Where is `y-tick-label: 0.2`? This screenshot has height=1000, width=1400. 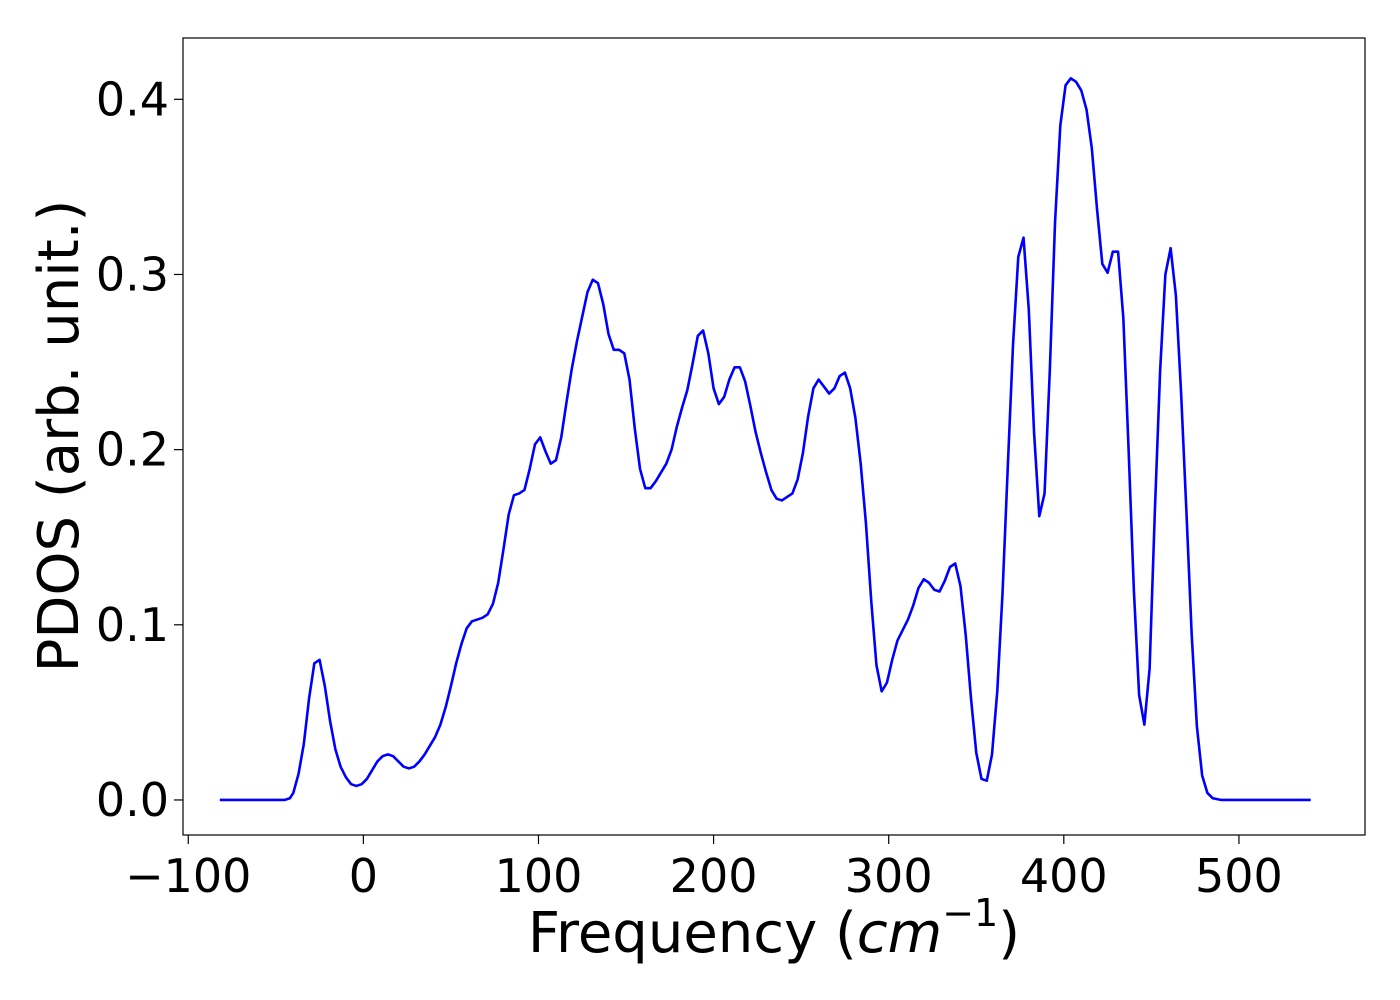 y-tick-label: 0.2 is located at coordinates (132, 450).